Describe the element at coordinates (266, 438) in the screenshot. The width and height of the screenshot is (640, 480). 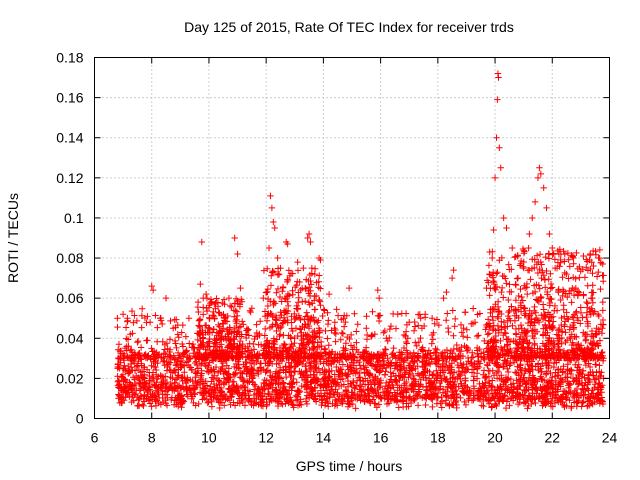
I see `x-tick-label: 12` at that location.